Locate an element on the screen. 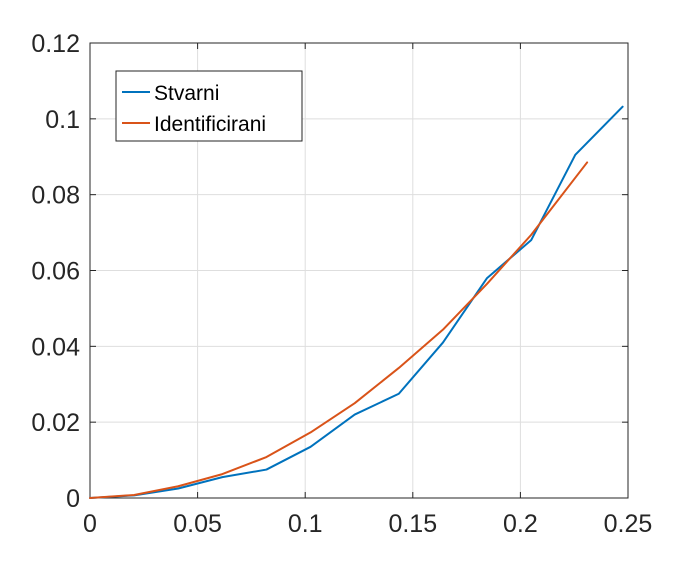 This screenshot has height=561, width=696. x-tick-label: 0 is located at coordinates (90, 524).